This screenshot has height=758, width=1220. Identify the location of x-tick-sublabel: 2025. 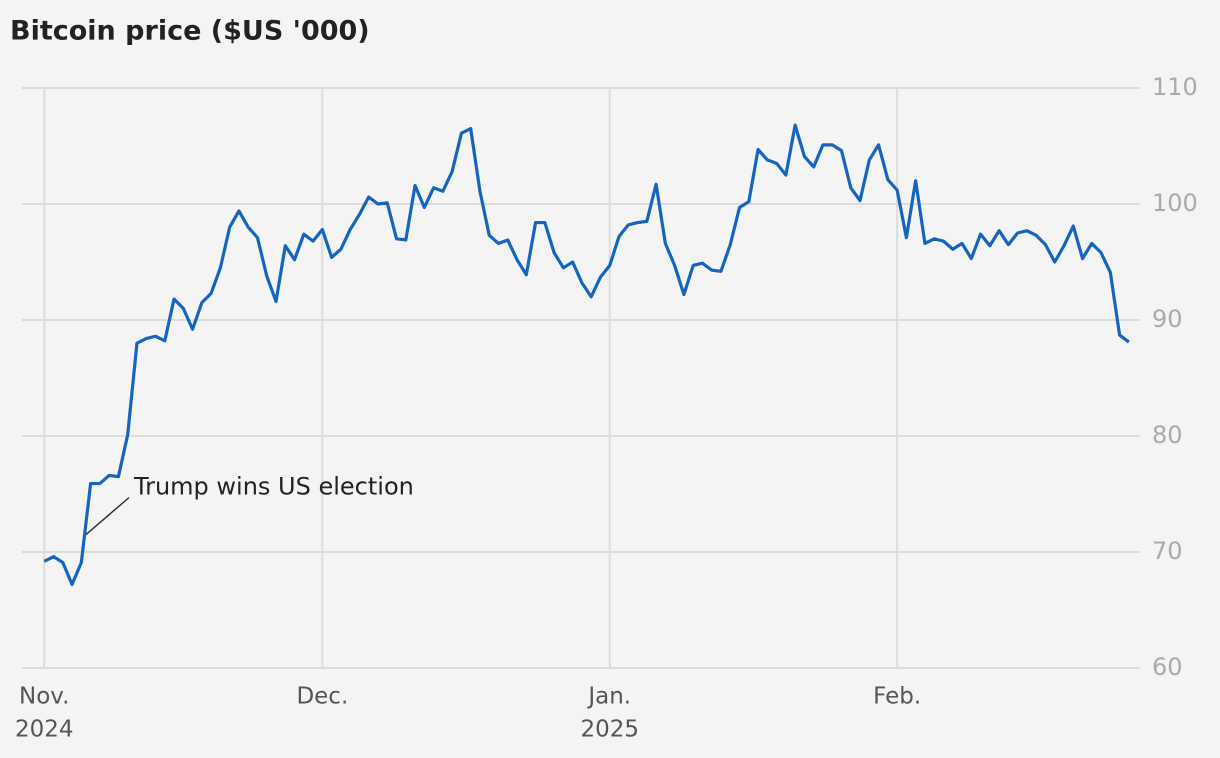
(609, 730).